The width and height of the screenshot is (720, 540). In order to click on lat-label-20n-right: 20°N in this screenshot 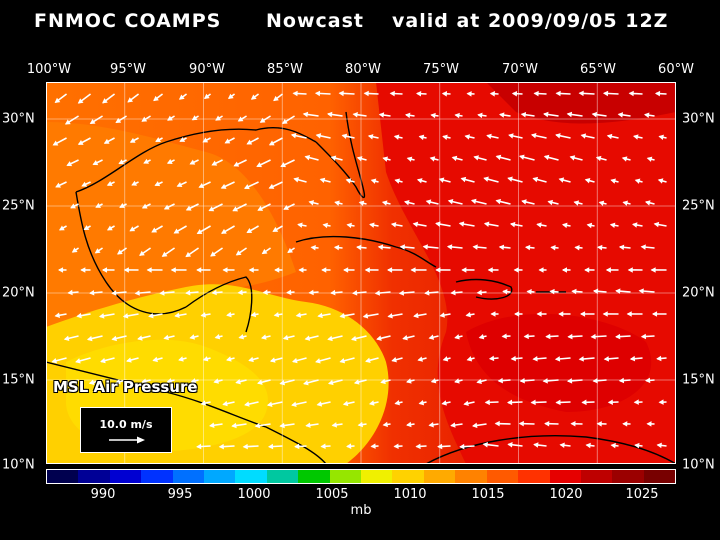, I will do `click(698, 293)`.